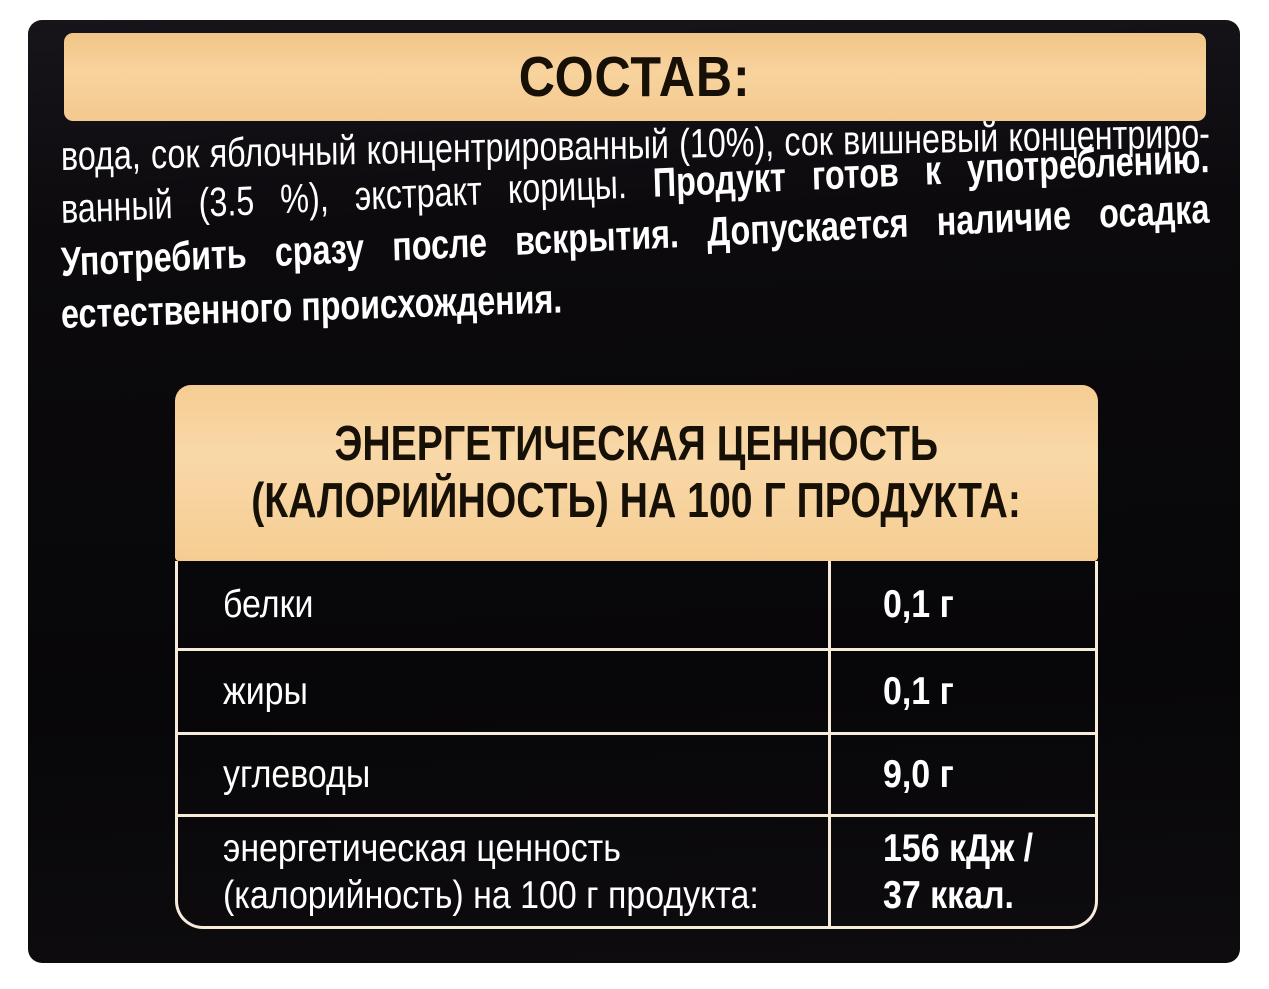 The height and width of the screenshot is (989, 1269). What do you see at coordinates (504, 774) in the screenshot?
I see `cell-carbs-label: углеводы` at bounding box center [504, 774].